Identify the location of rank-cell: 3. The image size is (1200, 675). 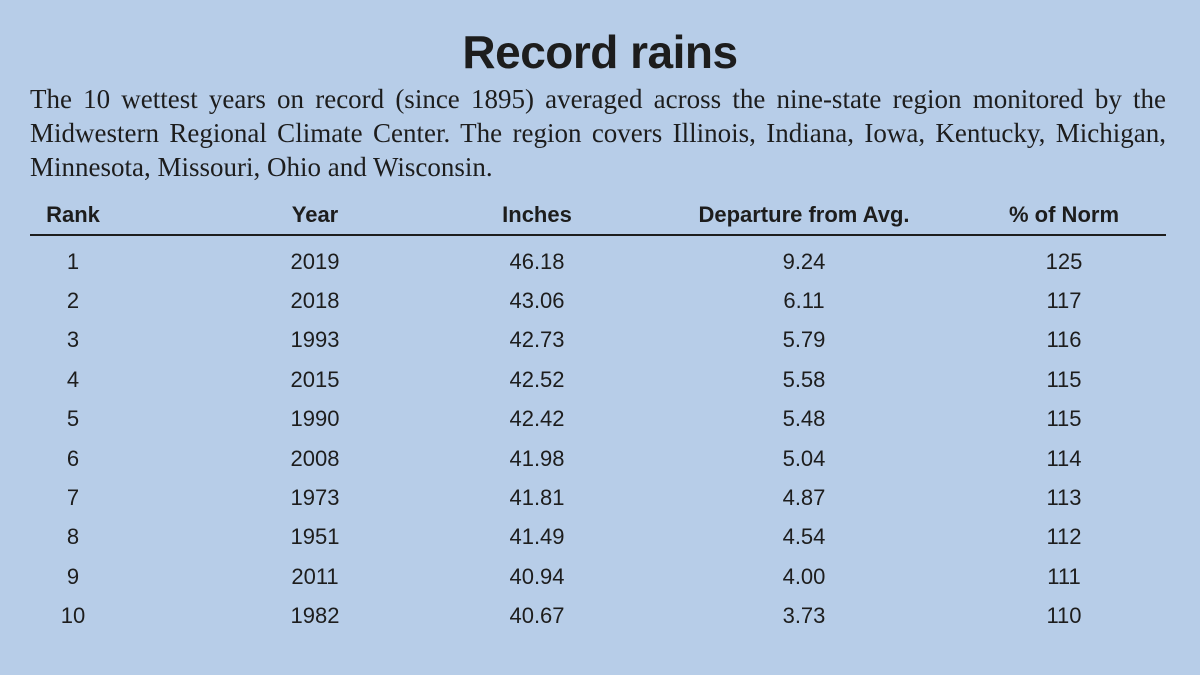
(73, 340).